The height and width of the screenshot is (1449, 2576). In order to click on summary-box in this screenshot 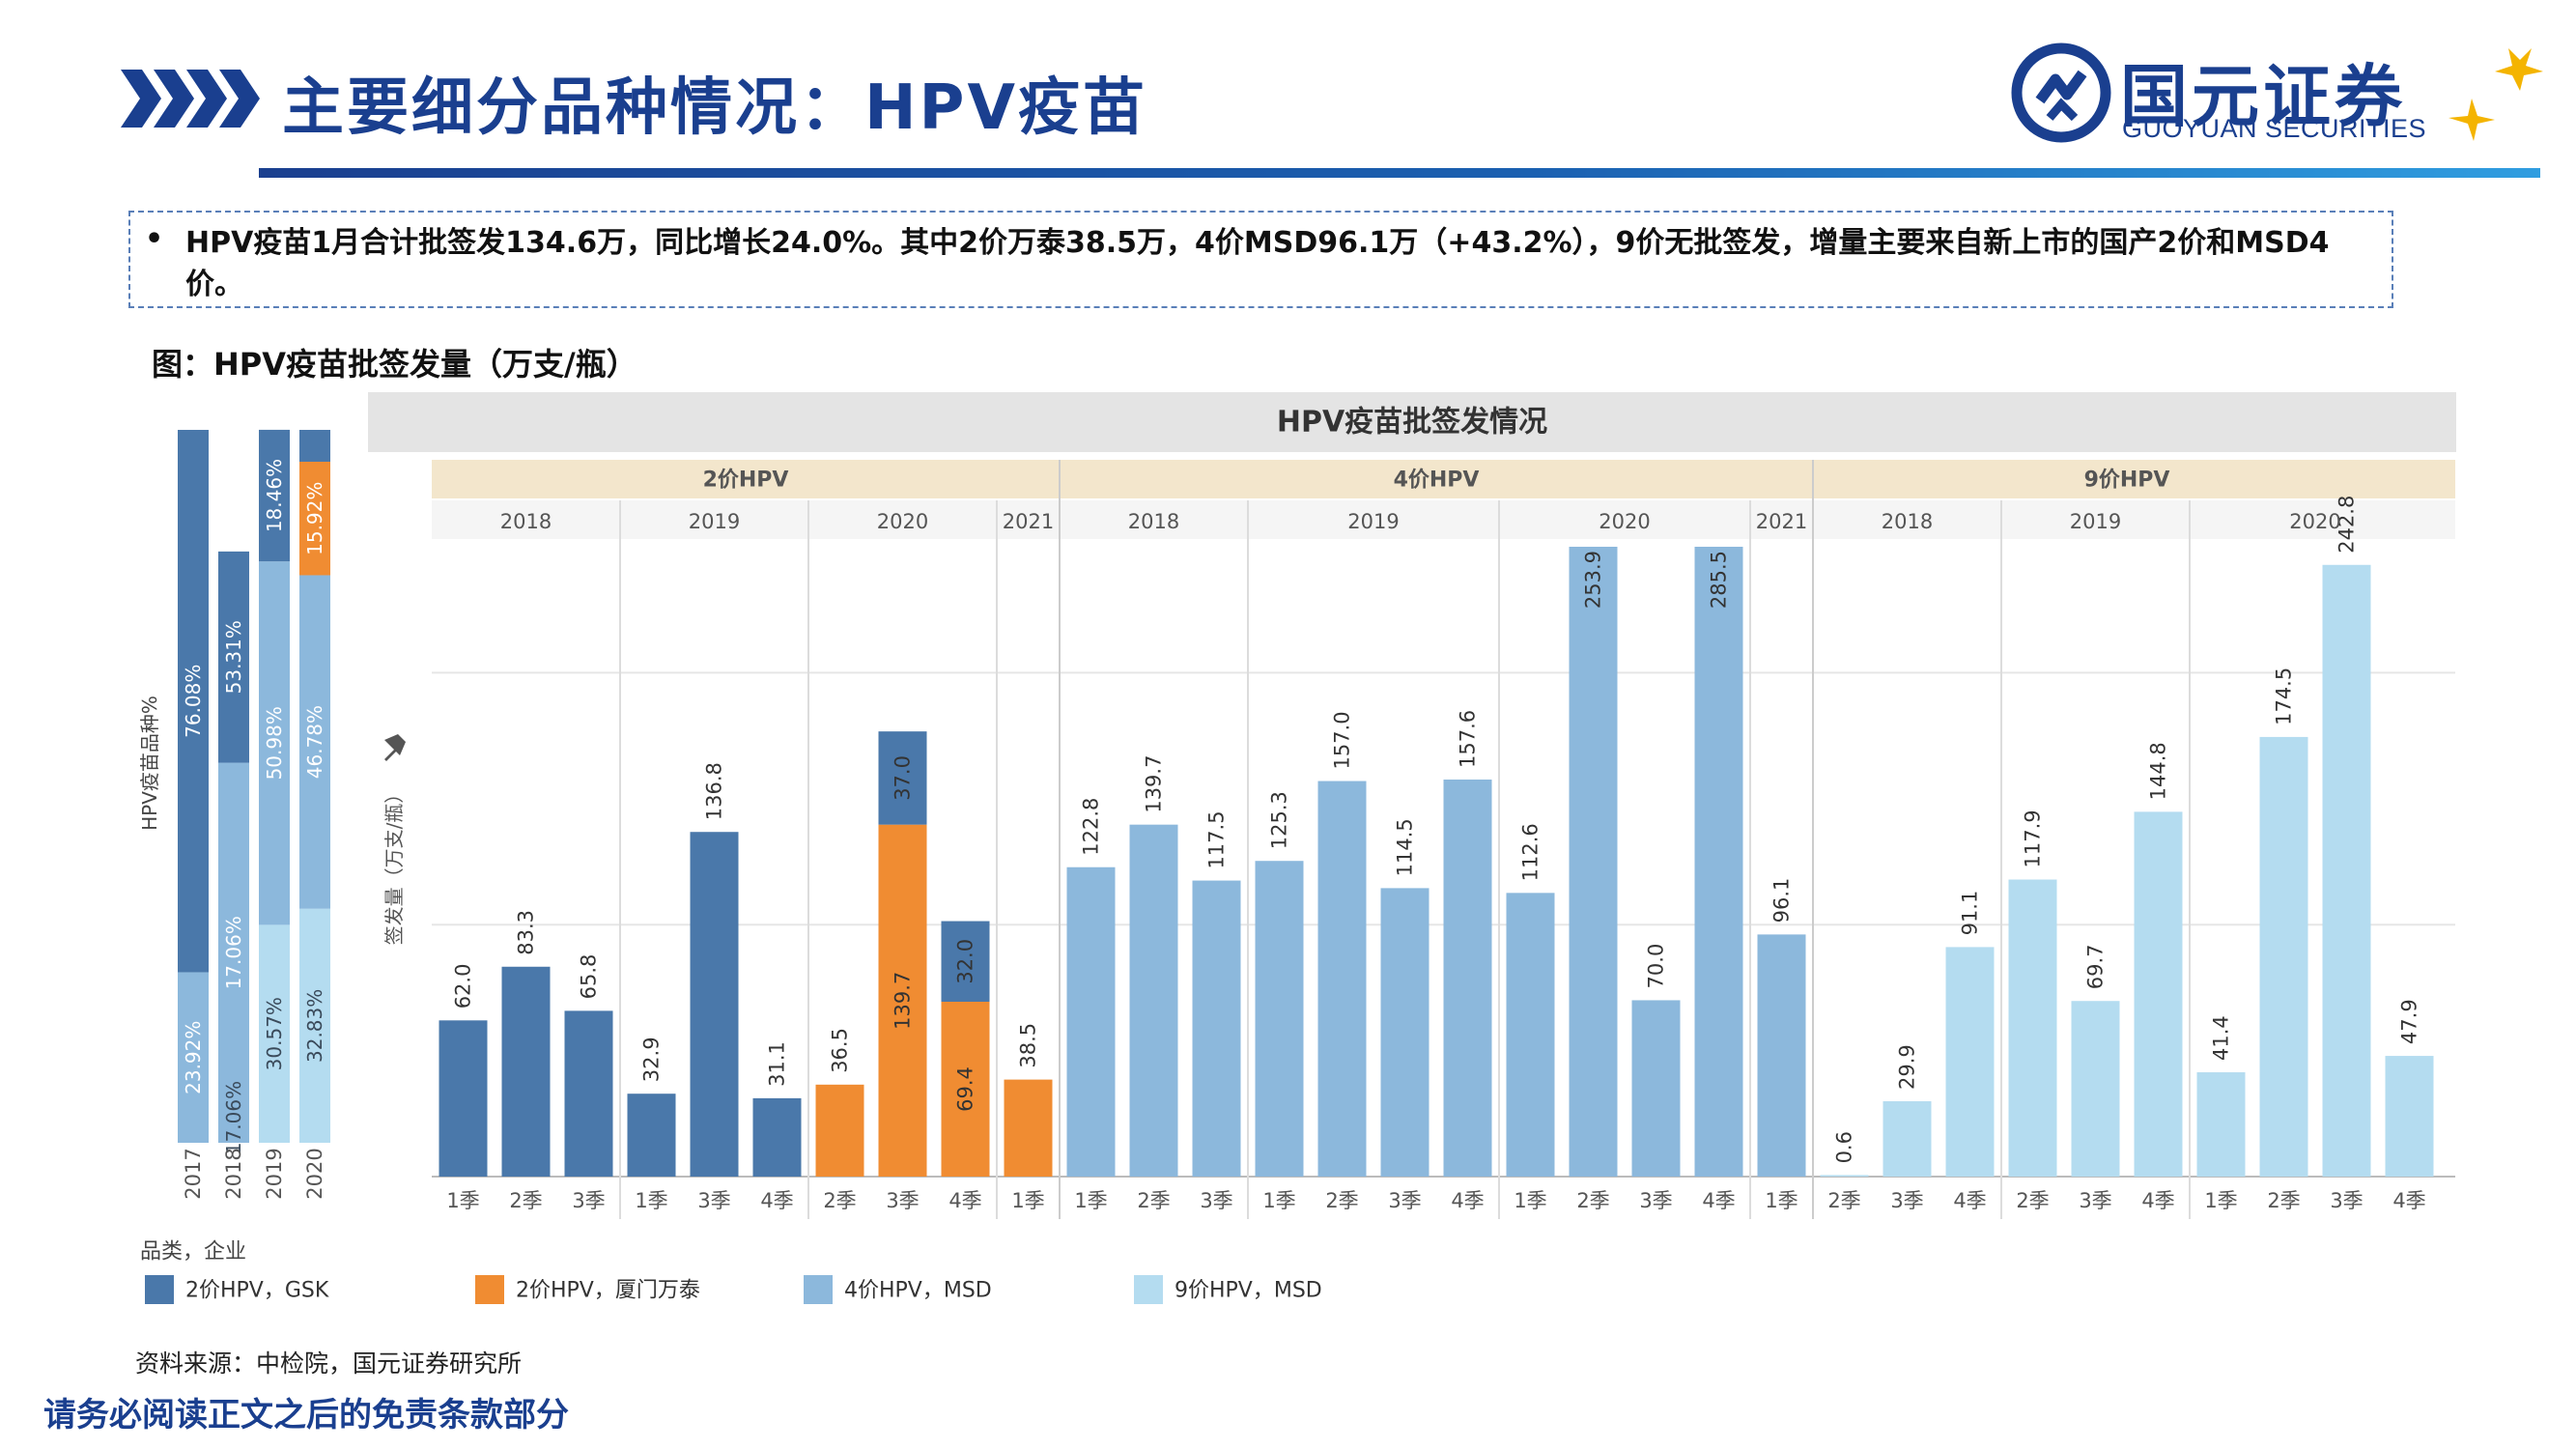, I will do `click(1260, 259)`.